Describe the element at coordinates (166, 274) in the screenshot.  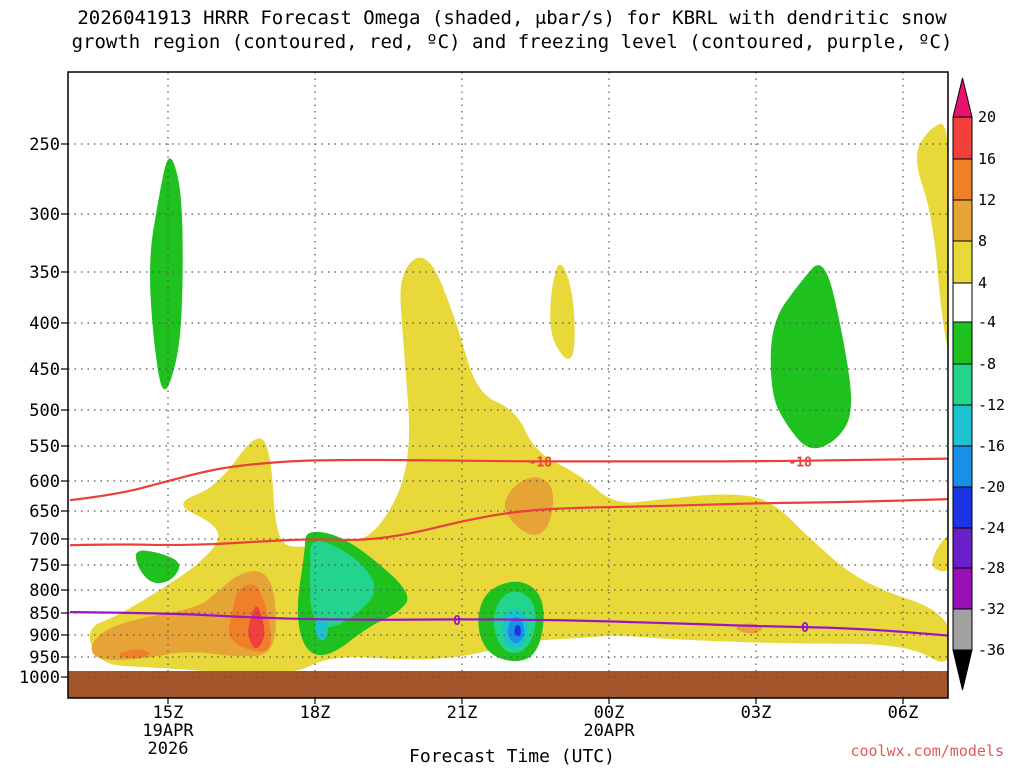
I see `omega-region-green-upper-left` at that location.